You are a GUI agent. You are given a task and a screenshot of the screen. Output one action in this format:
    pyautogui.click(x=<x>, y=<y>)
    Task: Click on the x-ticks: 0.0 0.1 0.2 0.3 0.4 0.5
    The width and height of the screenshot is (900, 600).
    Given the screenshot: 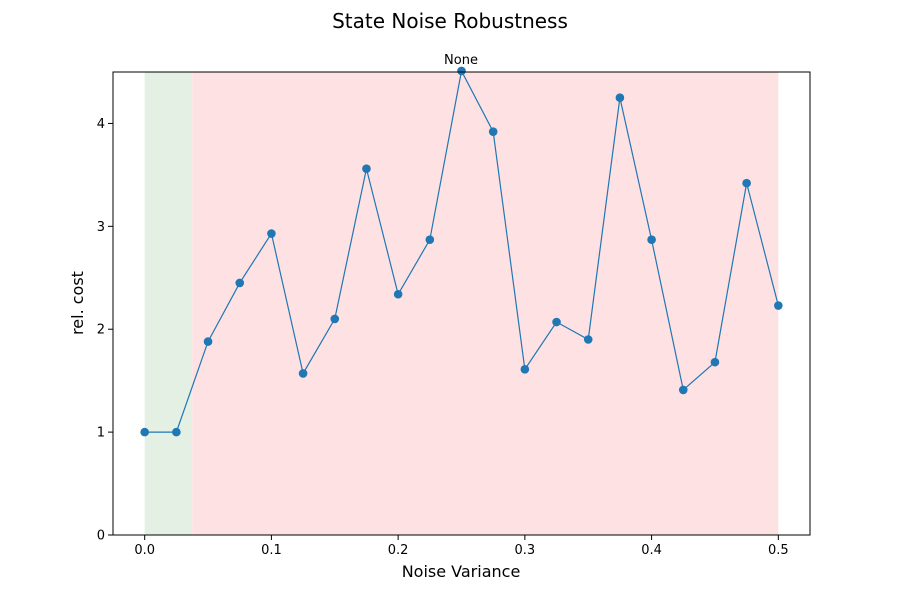 What is the action you would take?
    pyautogui.click(x=461, y=546)
    